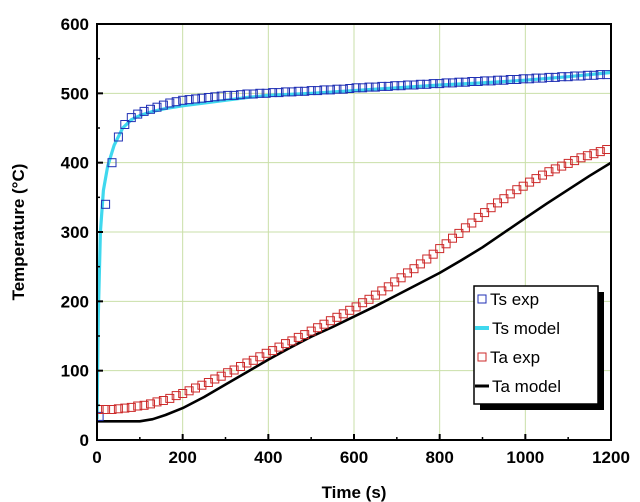 Image resolution: width=640 pixels, height=502 pixels. What do you see at coordinates (518, 386) in the screenshot?
I see `legend-item-ta-model: Ta model` at bounding box center [518, 386].